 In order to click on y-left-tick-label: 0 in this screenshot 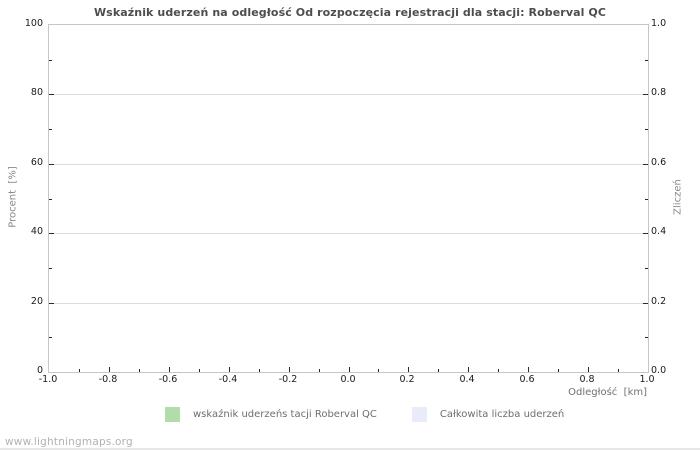, I will do `click(39, 370)`.